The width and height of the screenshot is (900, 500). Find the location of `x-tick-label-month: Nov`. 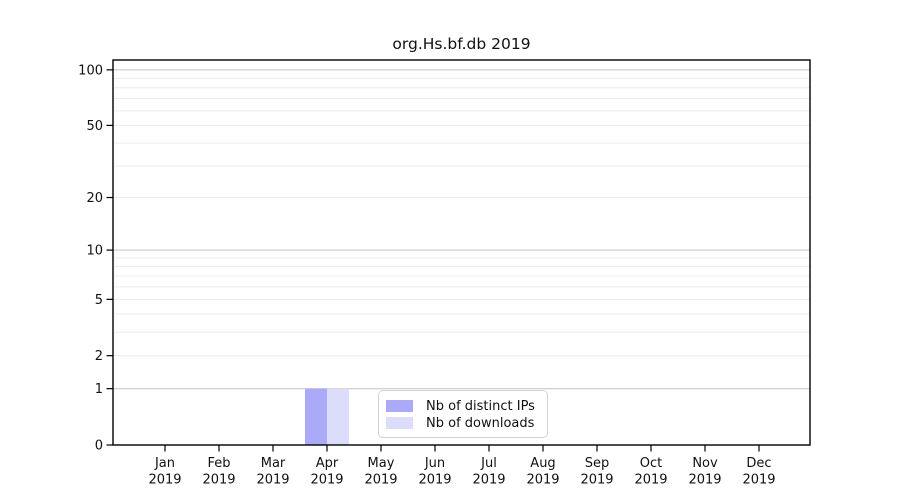

x-tick-label-month: Nov is located at coordinates (705, 463).